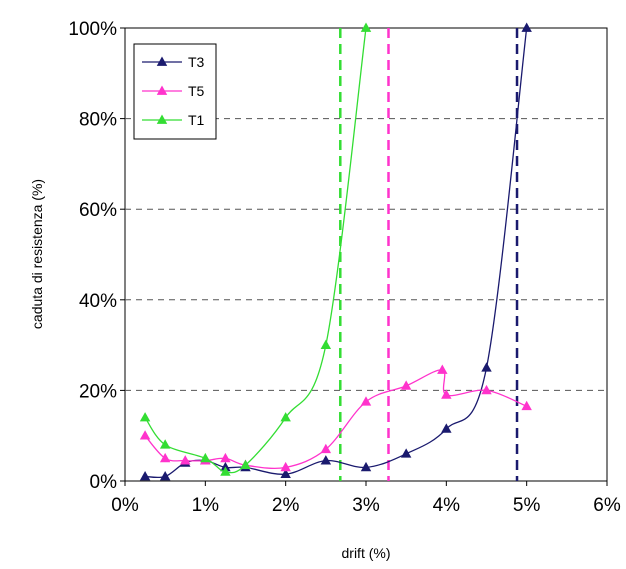  I want to click on y-tick-label-3: 60%, so click(98, 210).